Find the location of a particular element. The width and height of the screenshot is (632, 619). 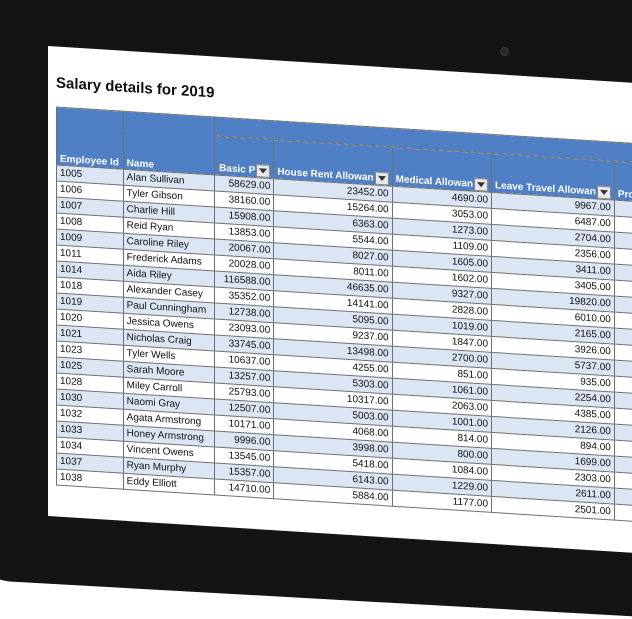

cell-prod is located at coordinates (623, 513).